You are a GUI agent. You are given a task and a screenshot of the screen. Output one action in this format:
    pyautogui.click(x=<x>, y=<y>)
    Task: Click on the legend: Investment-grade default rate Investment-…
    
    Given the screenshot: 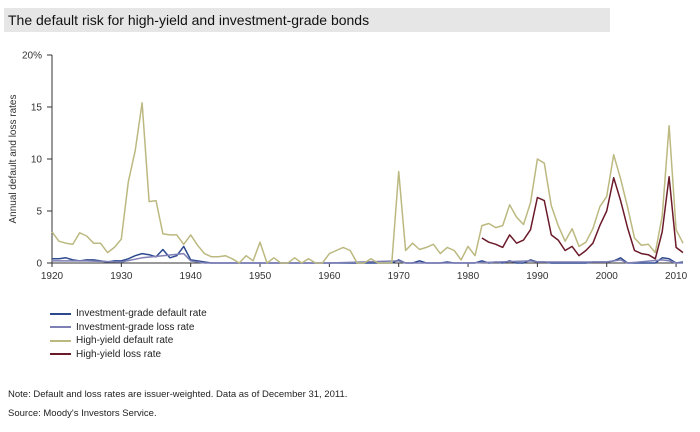 What is the action you would take?
    pyautogui.click(x=128, y=334)
    